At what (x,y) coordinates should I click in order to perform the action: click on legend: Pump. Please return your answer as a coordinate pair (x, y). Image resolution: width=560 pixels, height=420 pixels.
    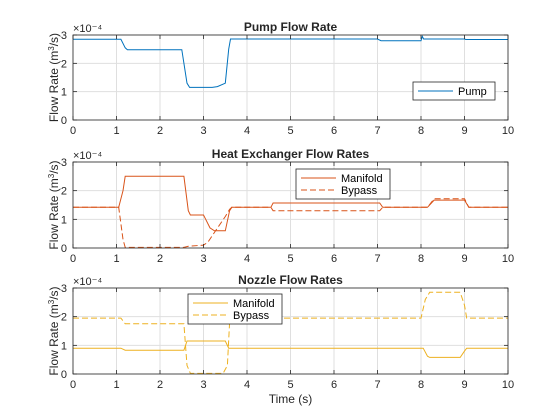
    Looking at the image, I should click on (454, 91).